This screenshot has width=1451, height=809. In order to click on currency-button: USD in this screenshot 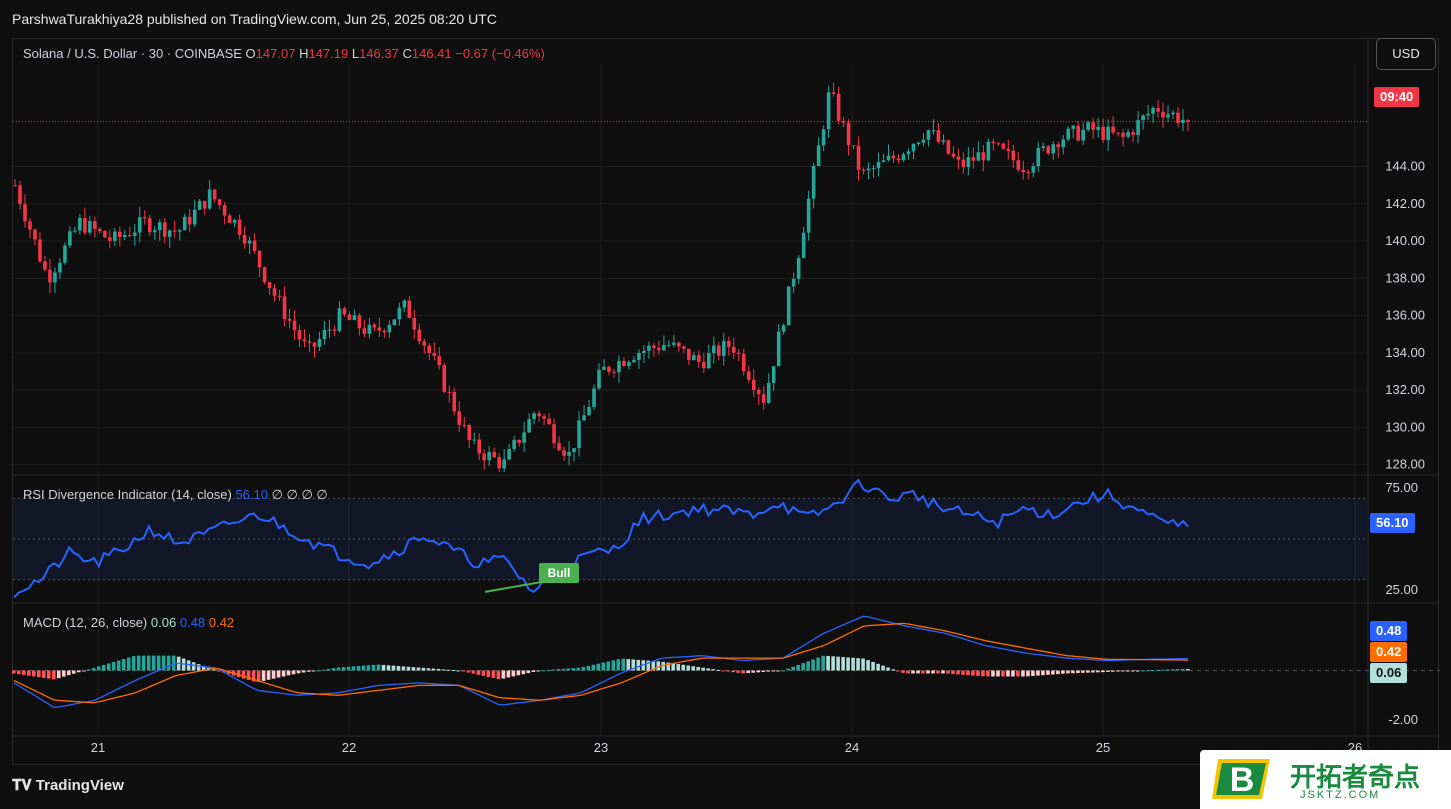, I will do `click(1406, 54)`.